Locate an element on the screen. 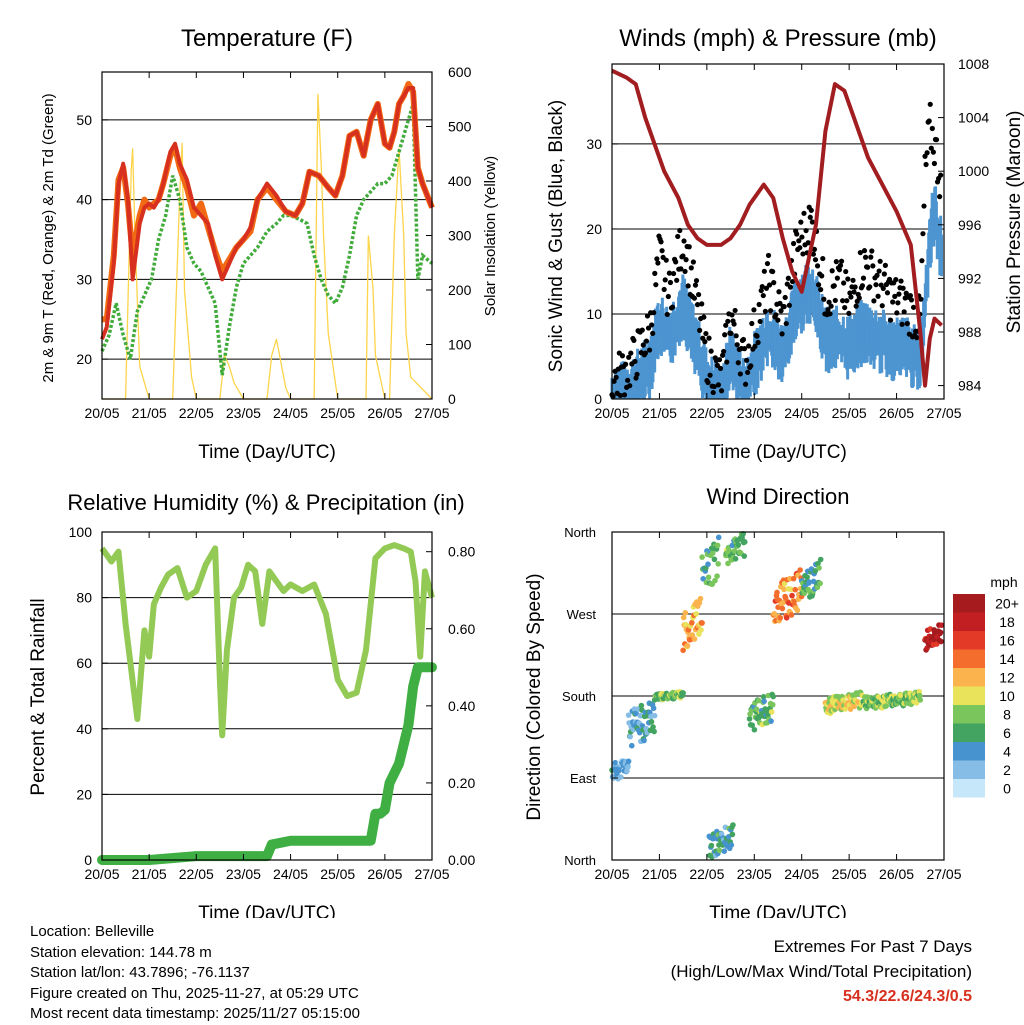 This screenshot has width=1024, height=1025. temperature-ylabel-right: Solar Insolation (Yellow) is located at coordinates (490, 236).